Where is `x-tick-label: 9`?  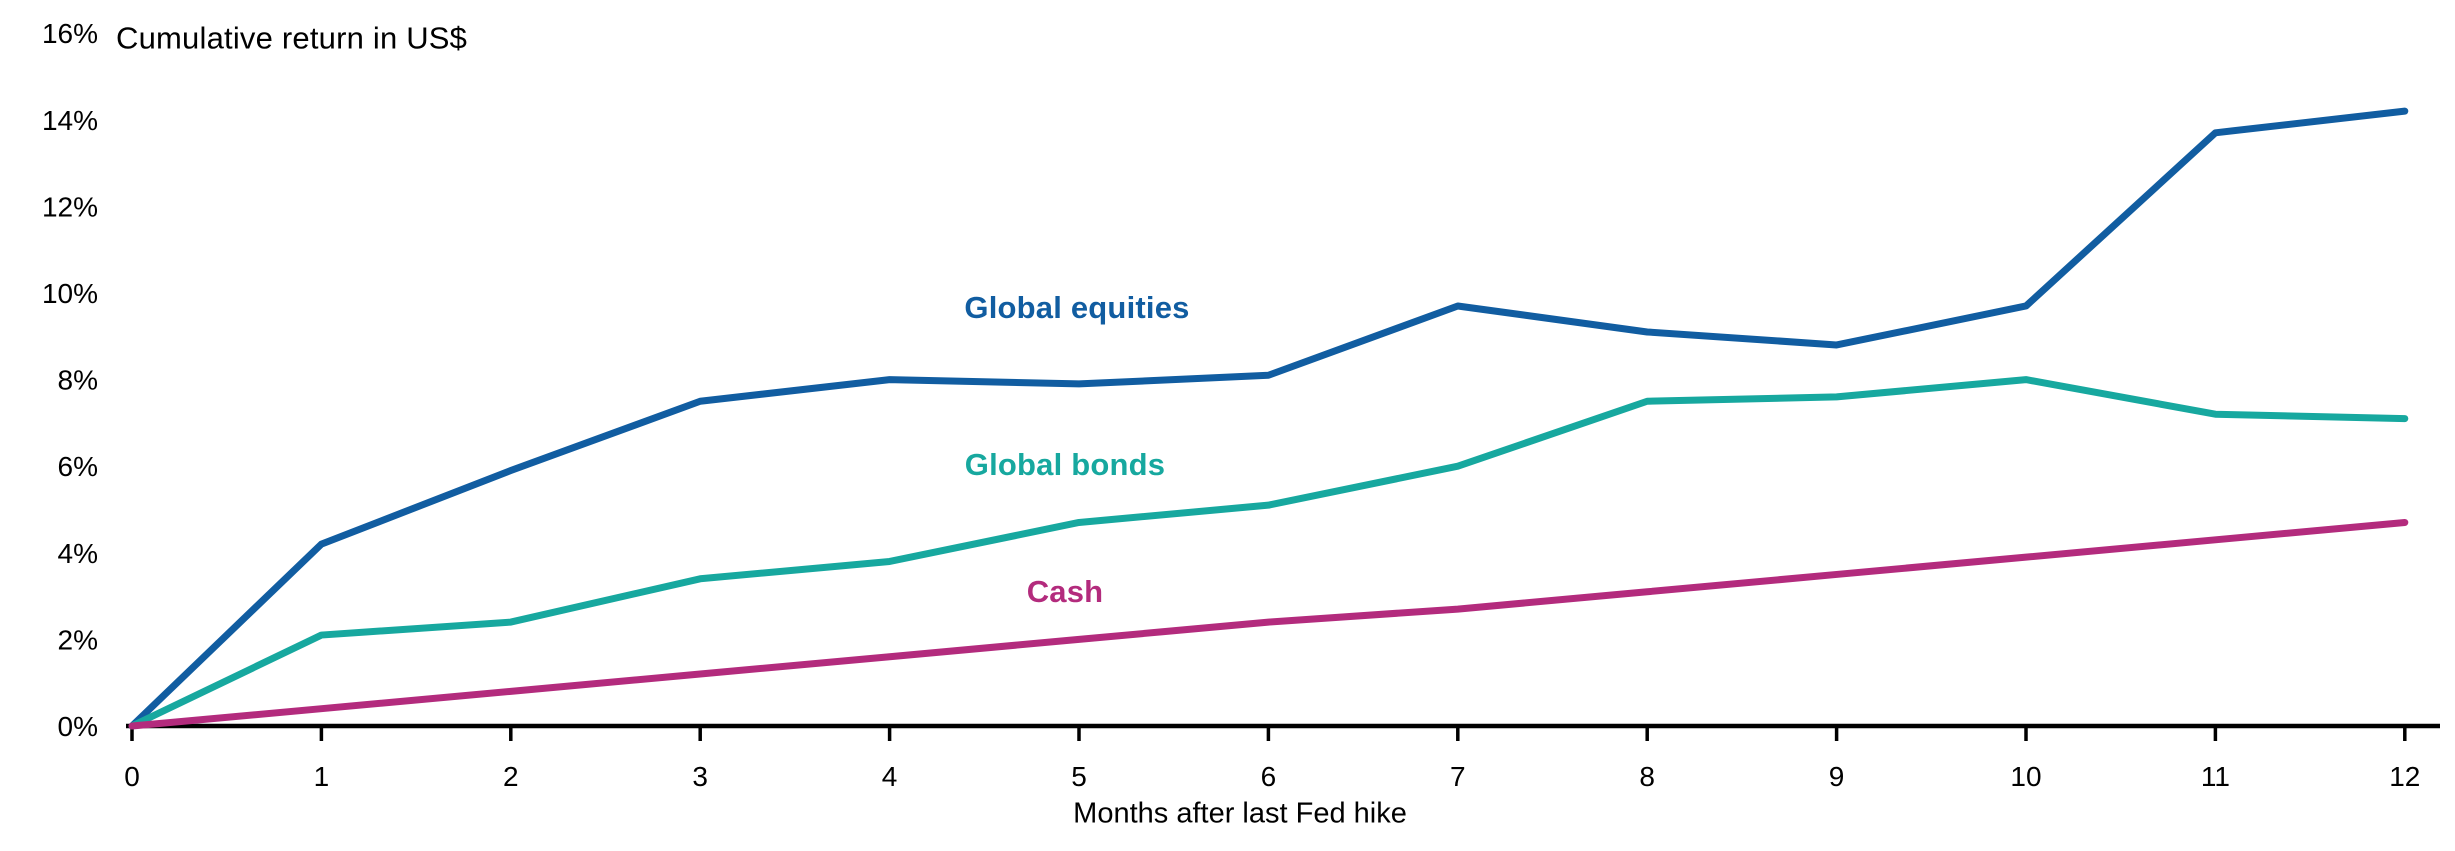
x-tick-label: 9 is located at coordinates (1837, 776).